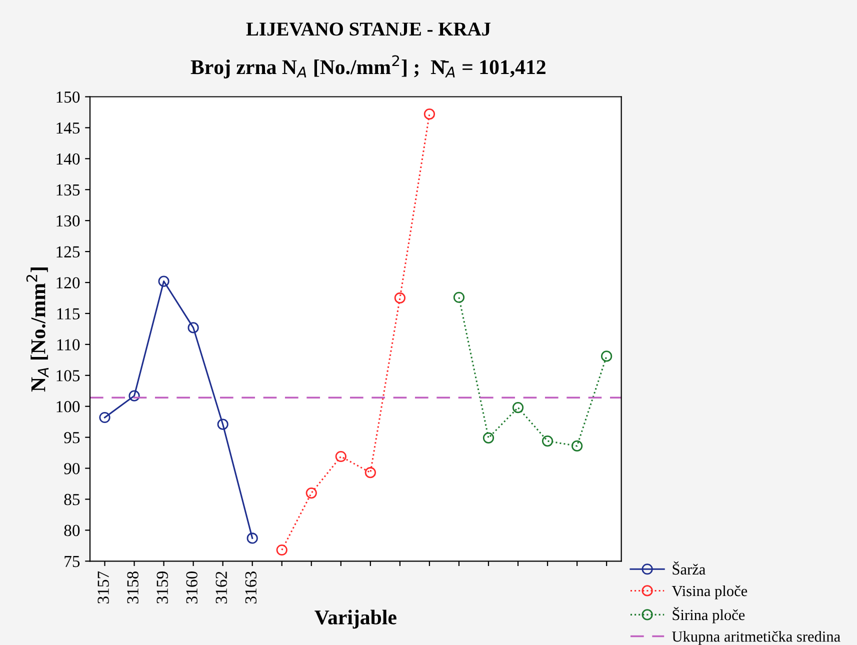 The image size is (857, 645). I want to click on x-tick-label: 3160, so click(192, 588).